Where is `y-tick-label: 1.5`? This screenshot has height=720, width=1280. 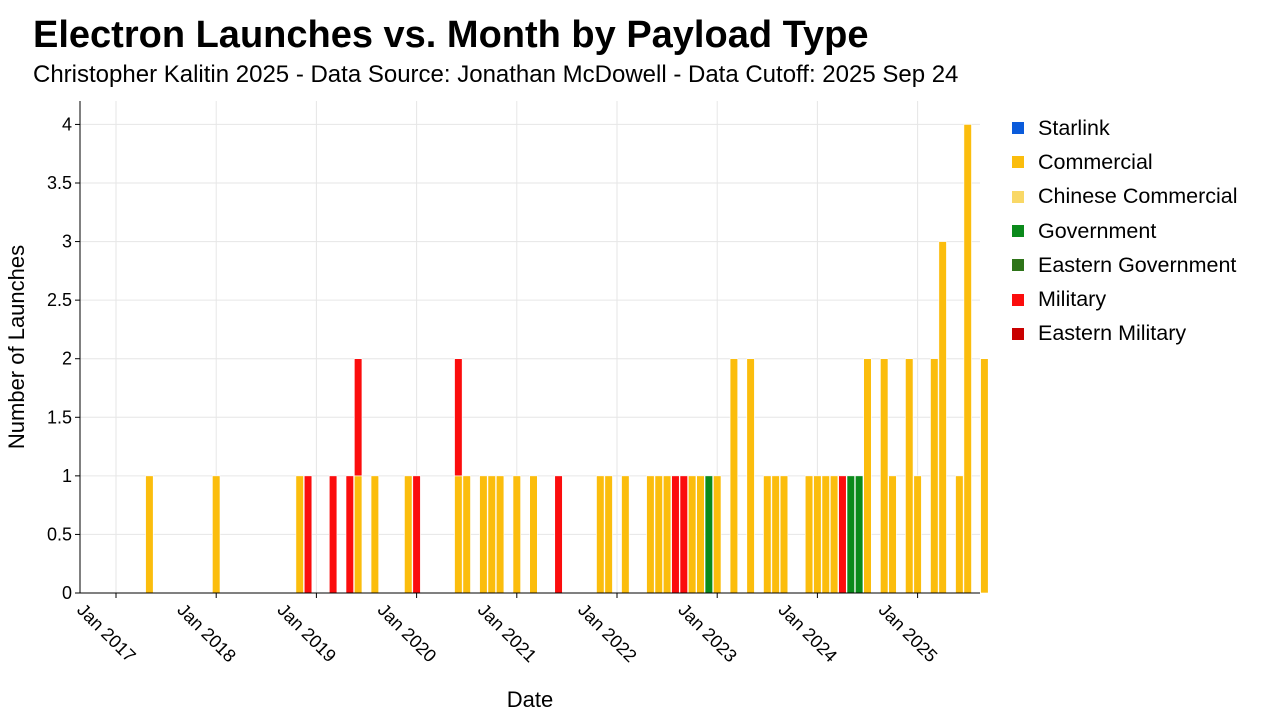
y-tick-label: 1.5 is located at coordinates (59, 417).